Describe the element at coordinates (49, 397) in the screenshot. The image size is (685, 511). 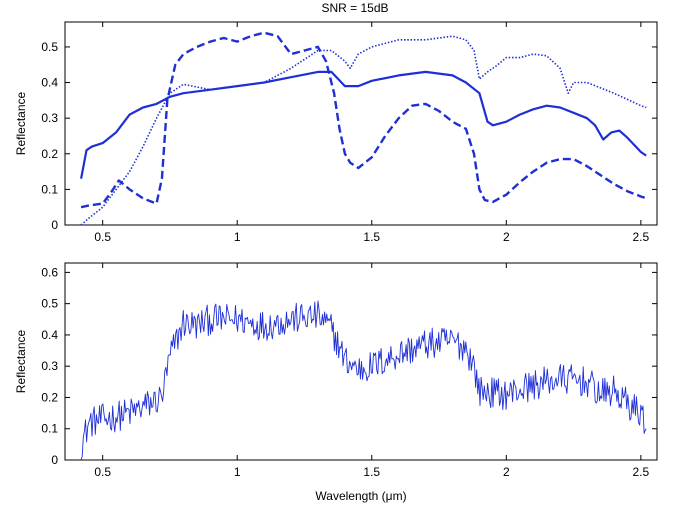
I see `bottom-y-tick-label: 0.2` at that location.